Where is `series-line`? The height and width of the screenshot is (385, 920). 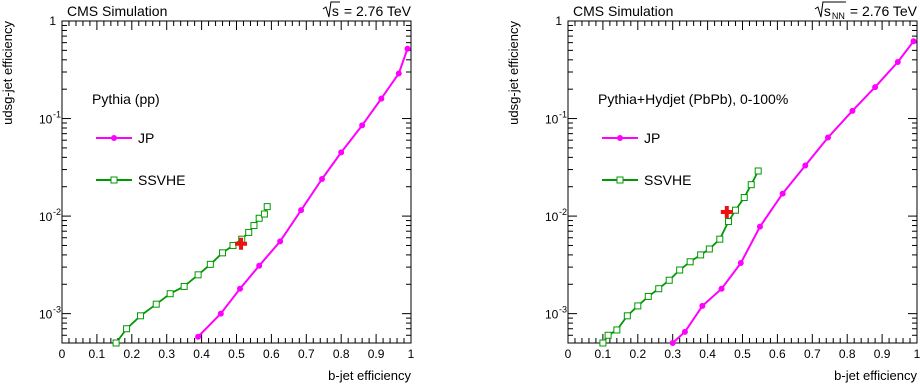 series-line is located at coordinates (192, 275).